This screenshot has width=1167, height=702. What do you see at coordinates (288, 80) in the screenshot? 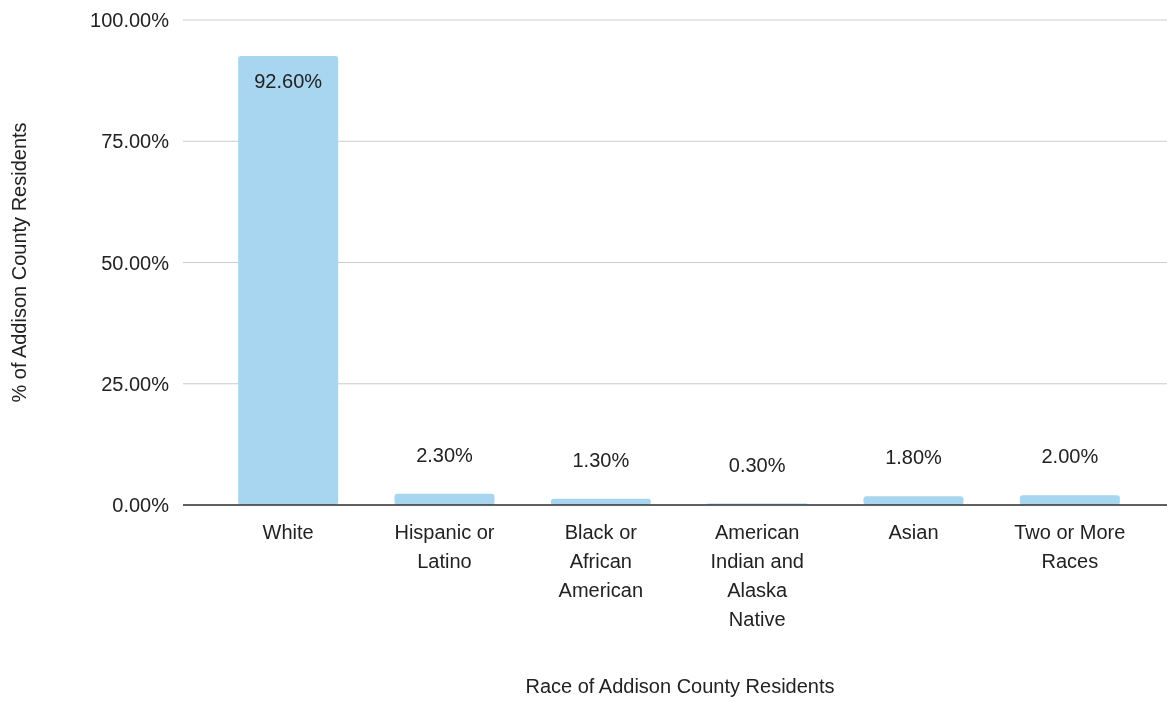
I see `data-label: 92.60%` at bounding box center [288, 80].